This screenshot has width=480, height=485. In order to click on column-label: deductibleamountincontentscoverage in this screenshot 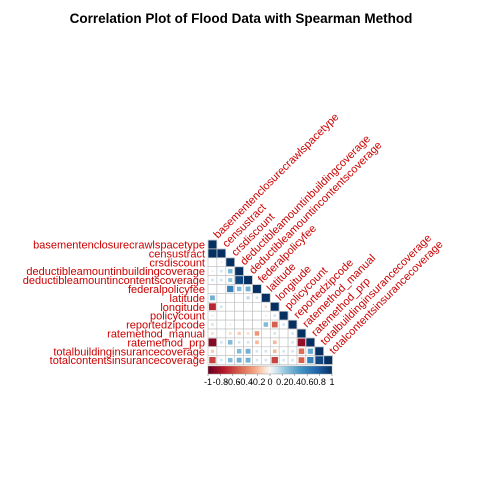, I will do `click(315, 207)`.